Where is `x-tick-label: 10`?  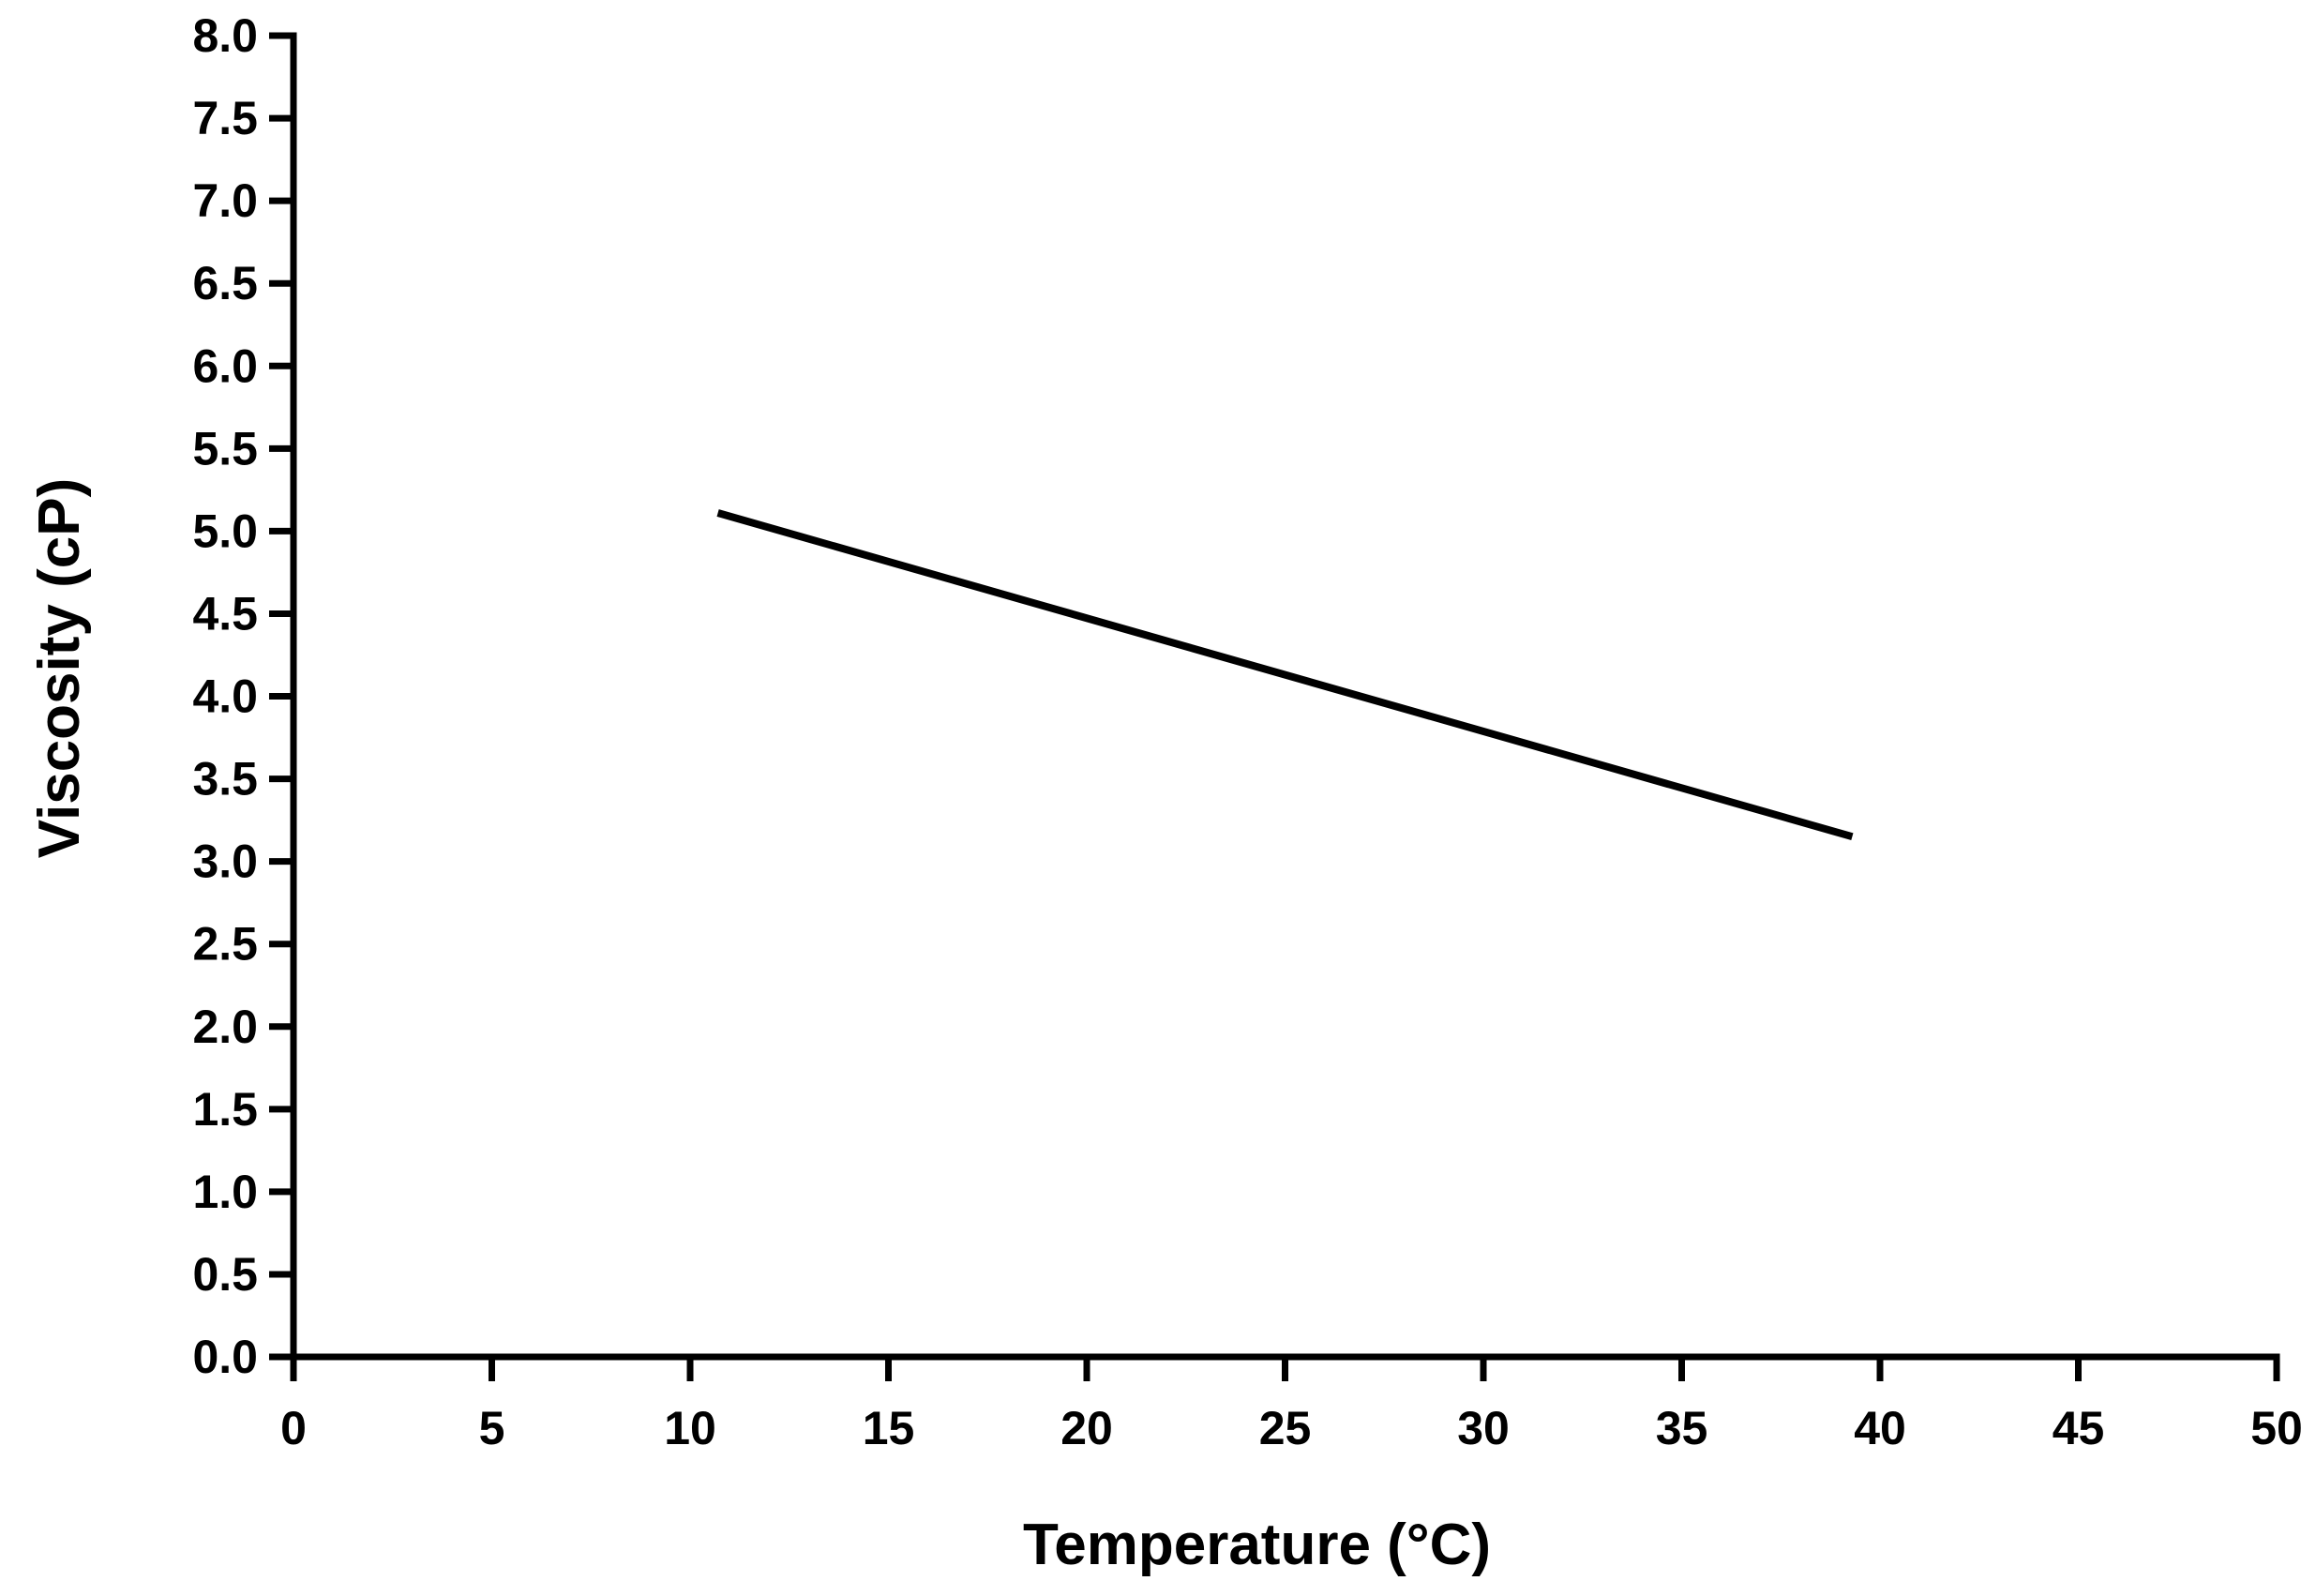
x-tick-label: 10 is located at coordinates (690, 1428).